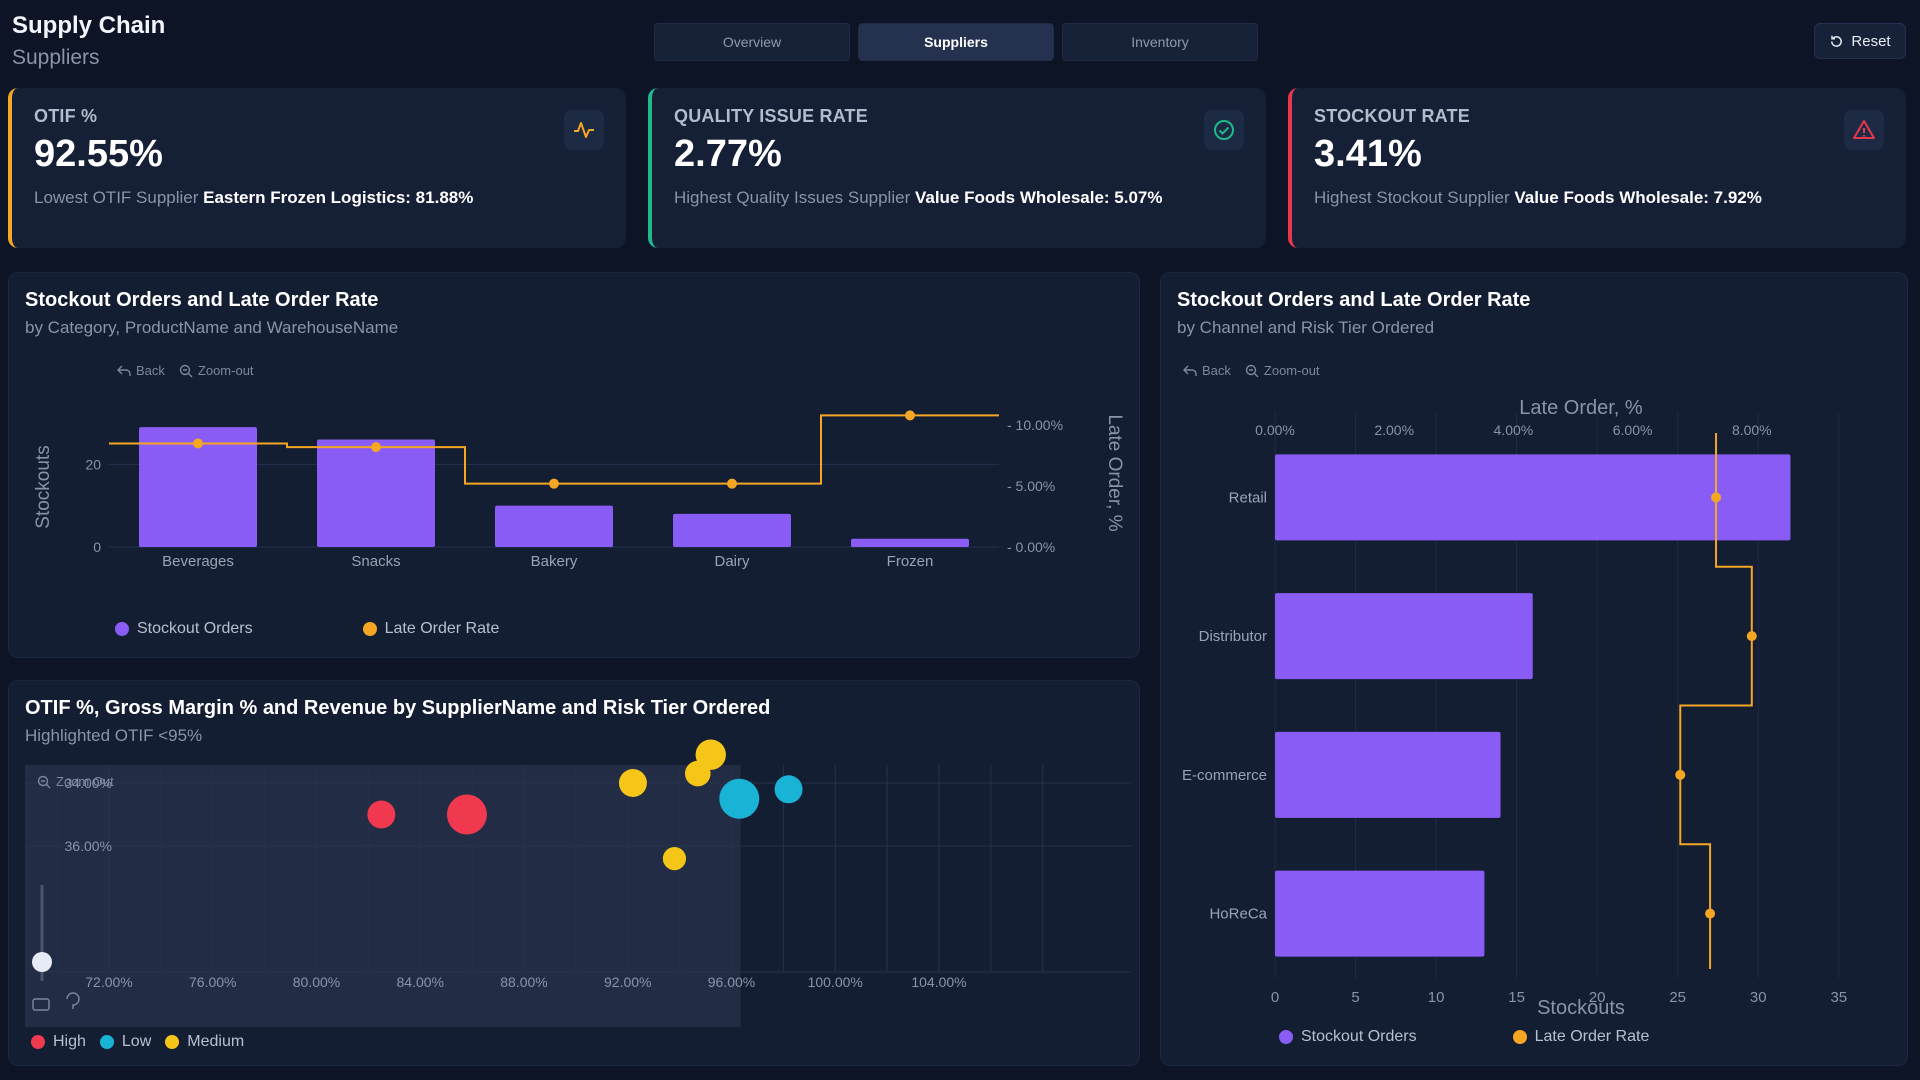 The width and height of the screenshot is (1920, 1080). What do you see at coordinates (1355, 997) in the screenshot?
I see `x-tick-label: 5` at bounding box center [1355, 997].